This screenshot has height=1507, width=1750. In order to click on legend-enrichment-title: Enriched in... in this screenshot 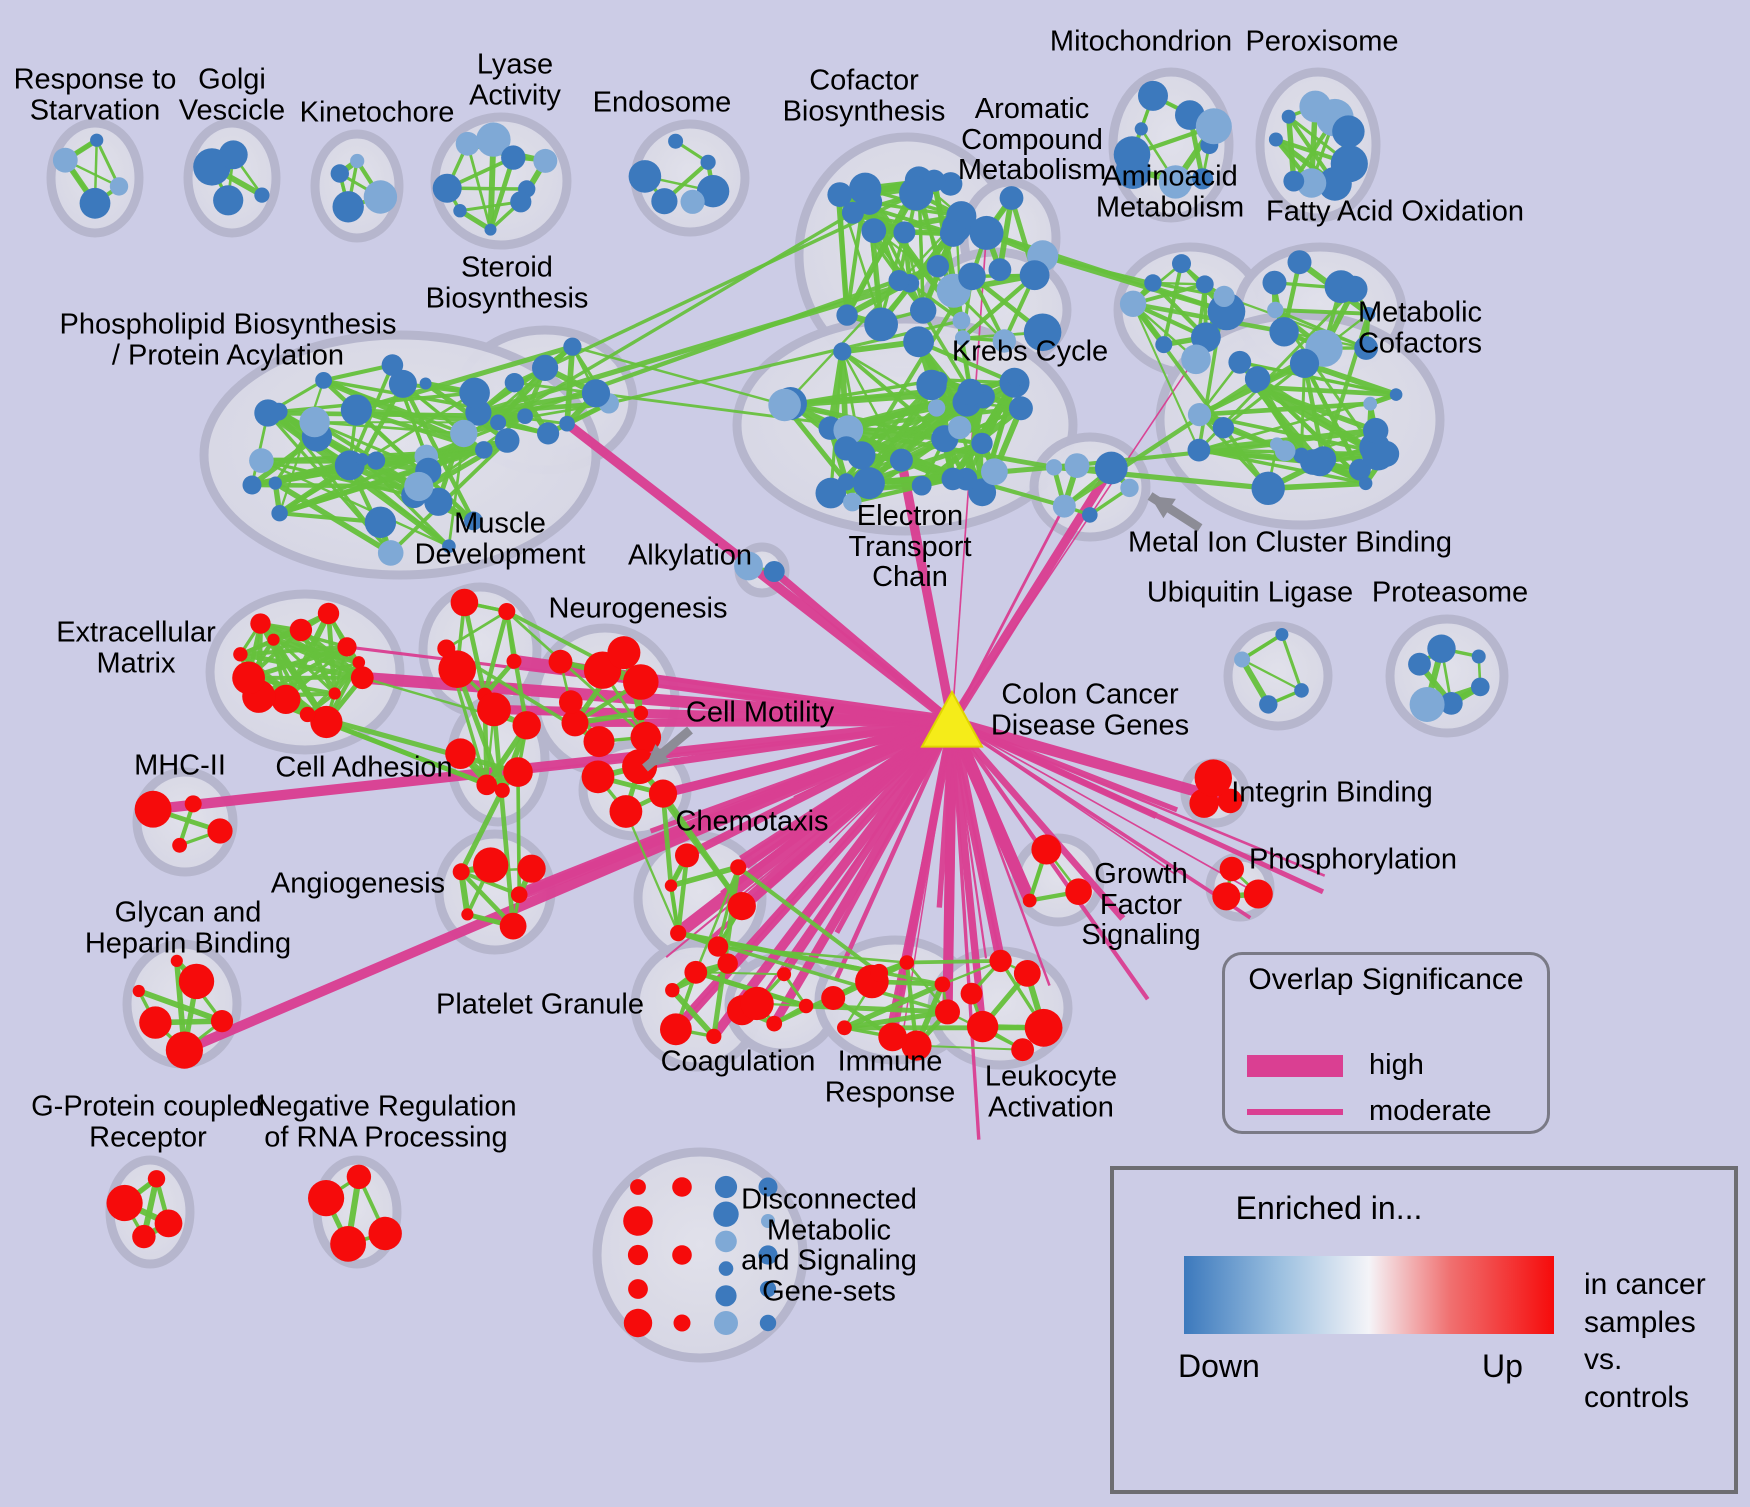, I will do `click(1329, 1208)`.